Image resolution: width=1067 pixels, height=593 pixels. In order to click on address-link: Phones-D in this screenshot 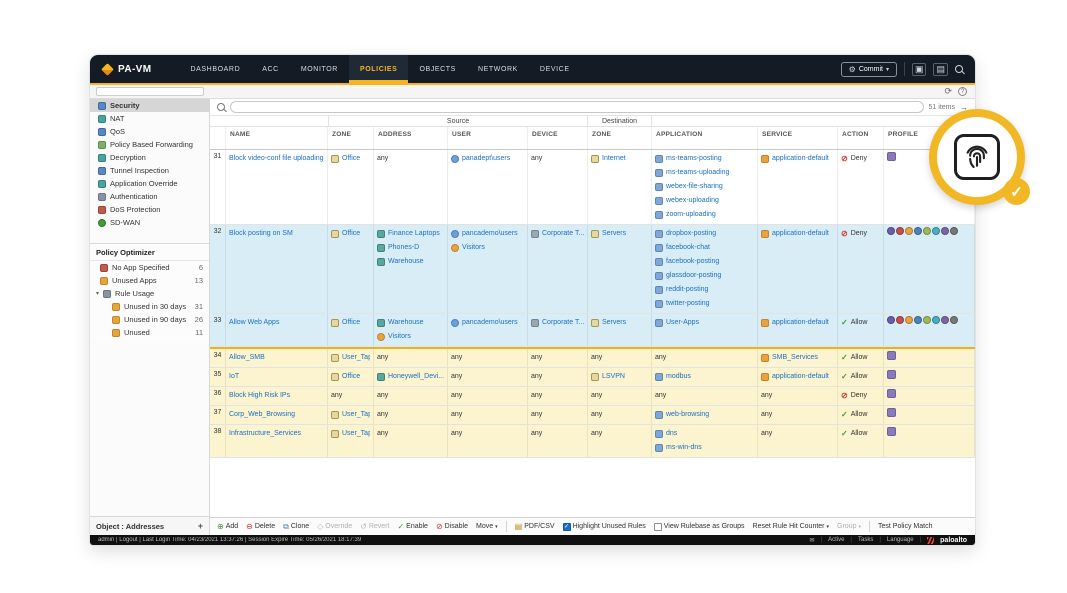, I will do `click(404, 247)`.